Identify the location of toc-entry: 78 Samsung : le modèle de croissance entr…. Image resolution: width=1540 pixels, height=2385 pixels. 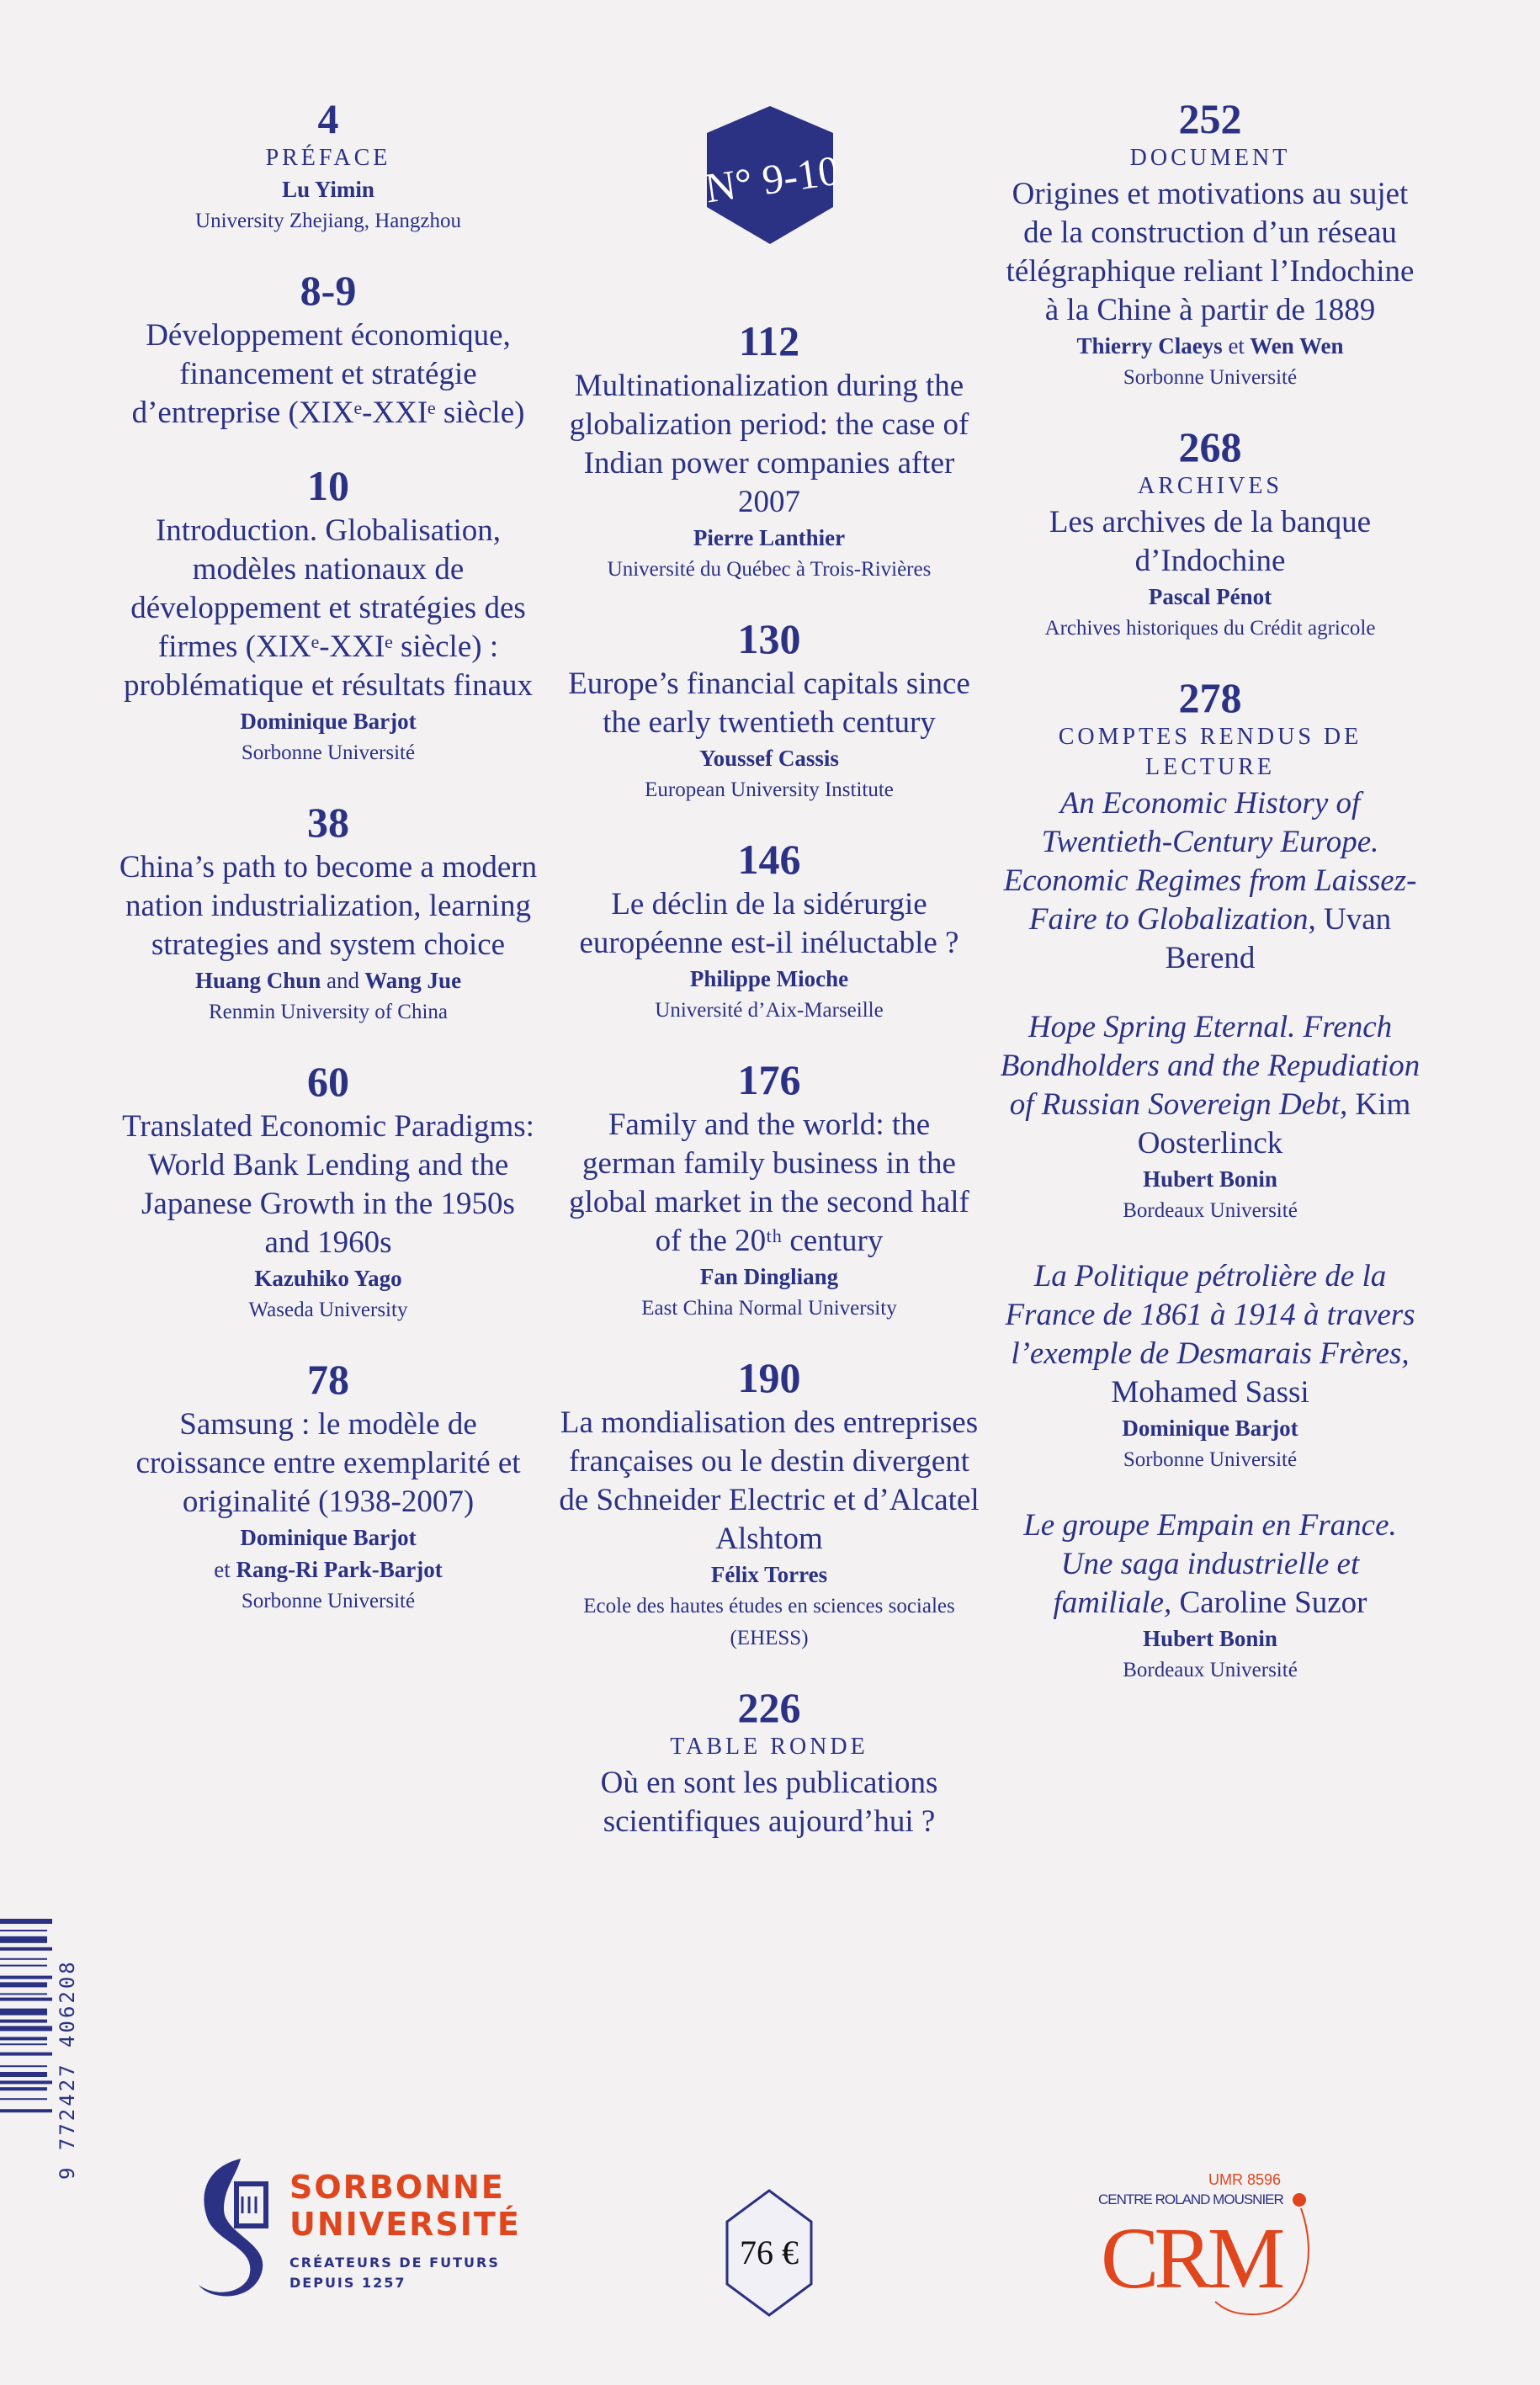
(328, 1486).